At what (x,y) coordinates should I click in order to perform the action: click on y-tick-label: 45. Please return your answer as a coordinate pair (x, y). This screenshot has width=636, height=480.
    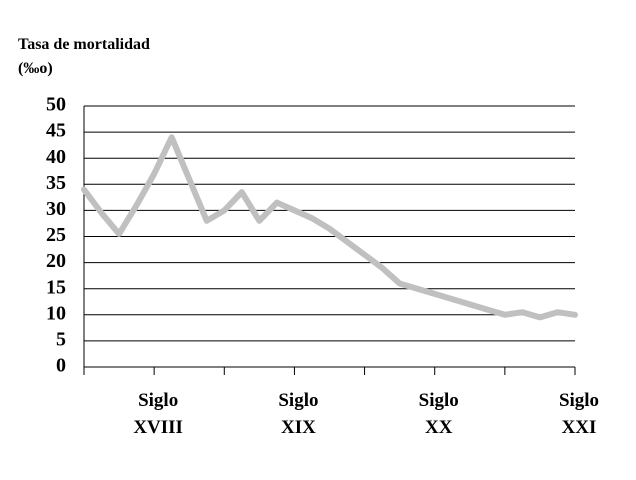
    Looking at the image, I should click on (56, 131).